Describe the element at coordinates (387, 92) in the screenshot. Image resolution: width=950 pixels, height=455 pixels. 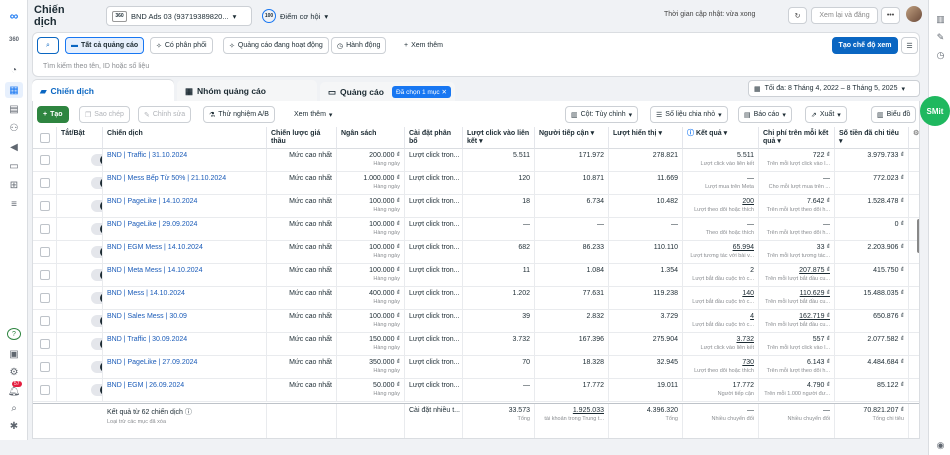
I see `tab-ads: ▭ Quảng cáo Đã chọn 1 mục ✕` at that location.